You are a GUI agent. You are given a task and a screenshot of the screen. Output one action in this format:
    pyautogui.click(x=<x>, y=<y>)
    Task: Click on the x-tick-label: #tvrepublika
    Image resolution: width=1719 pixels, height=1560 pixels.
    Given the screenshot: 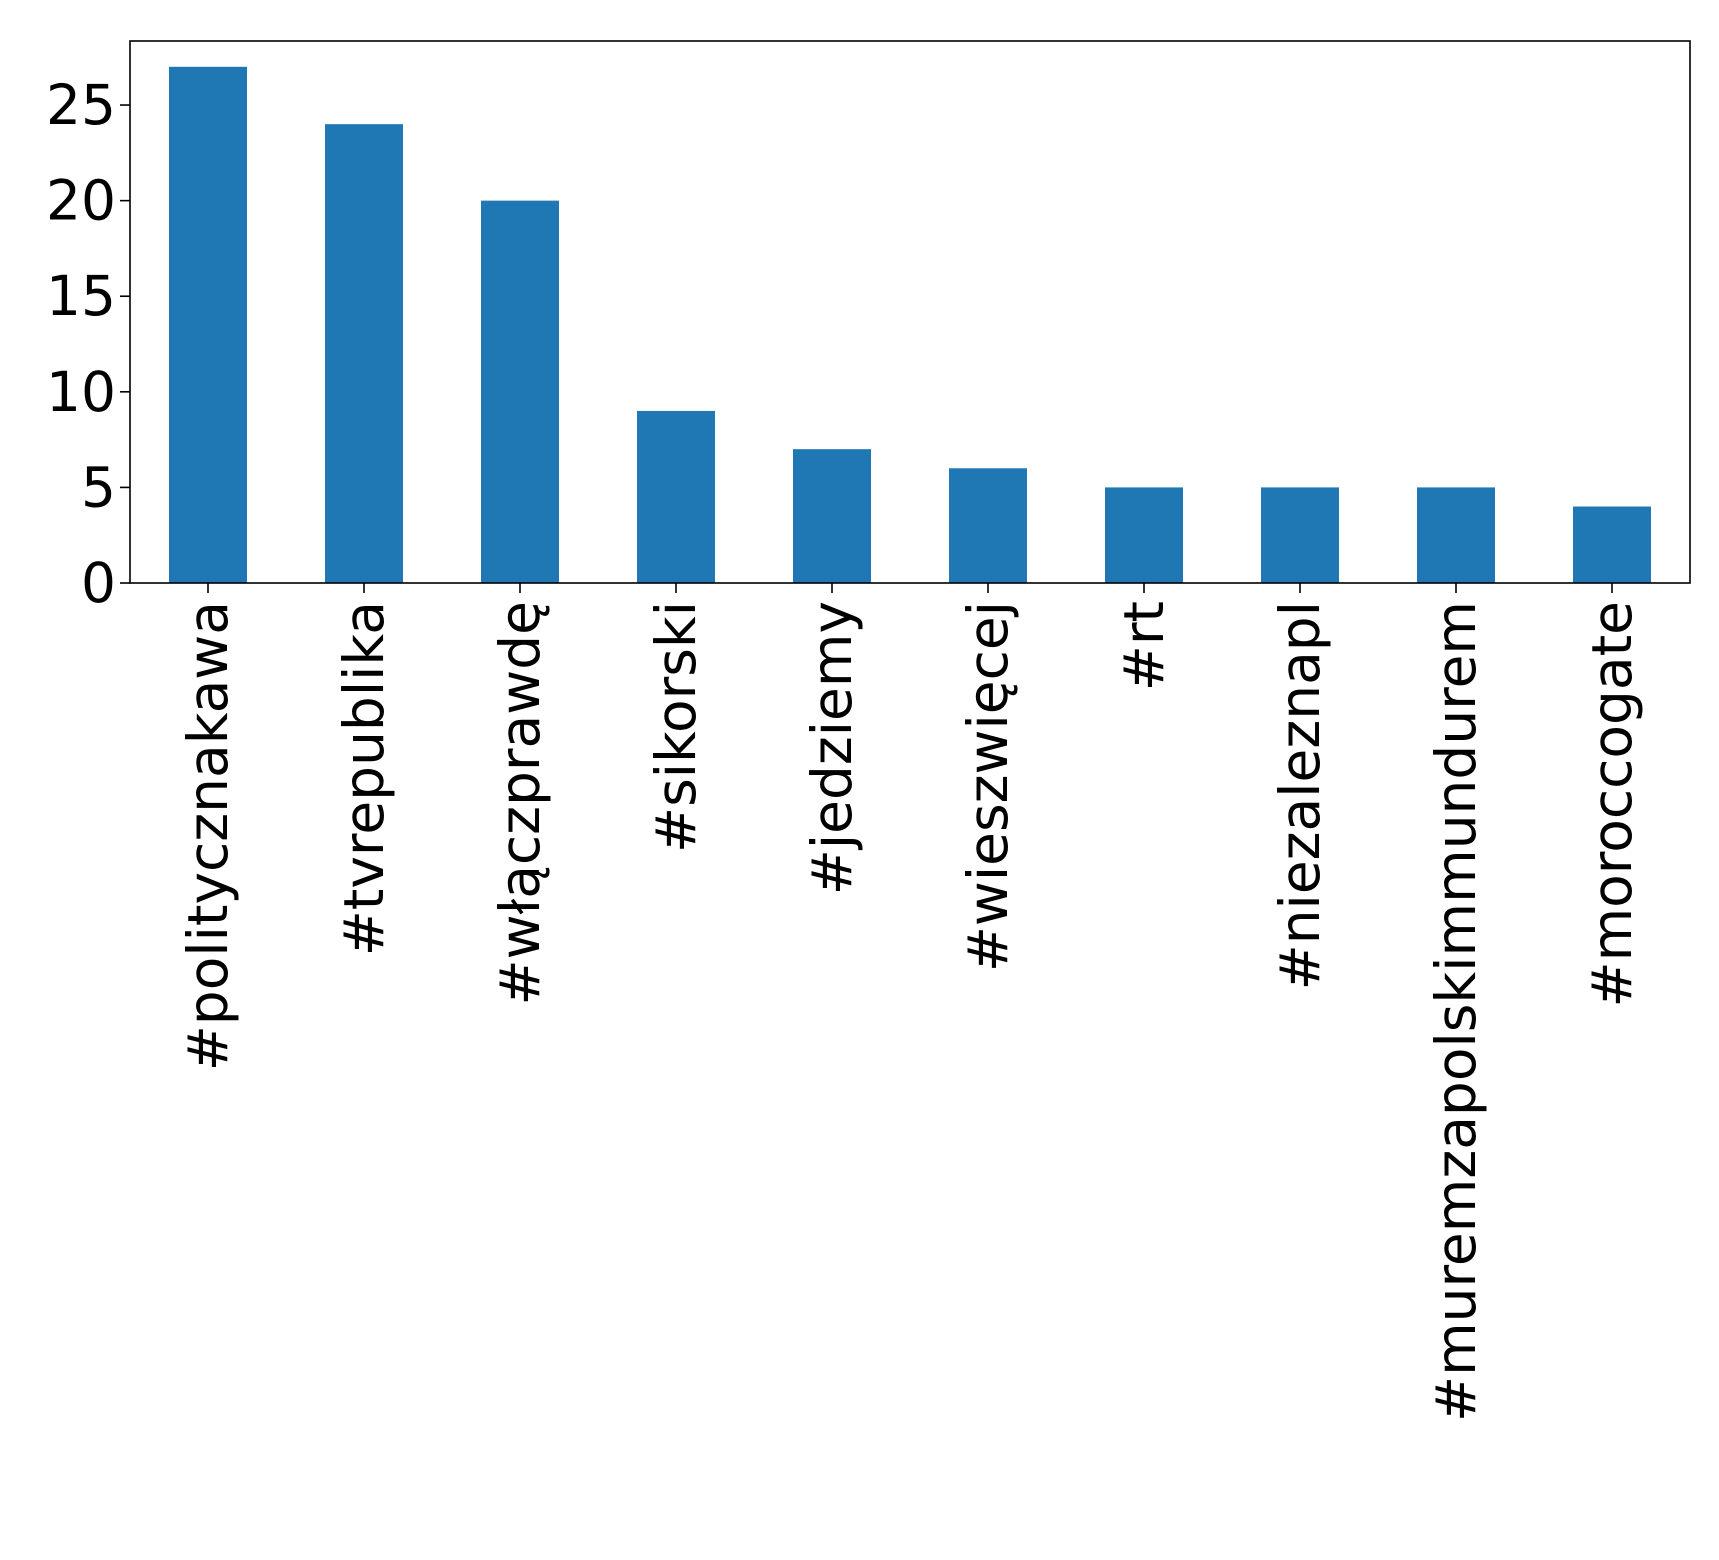 What is the action you would take?
    pyautogui.click(x=364, y=778)
    